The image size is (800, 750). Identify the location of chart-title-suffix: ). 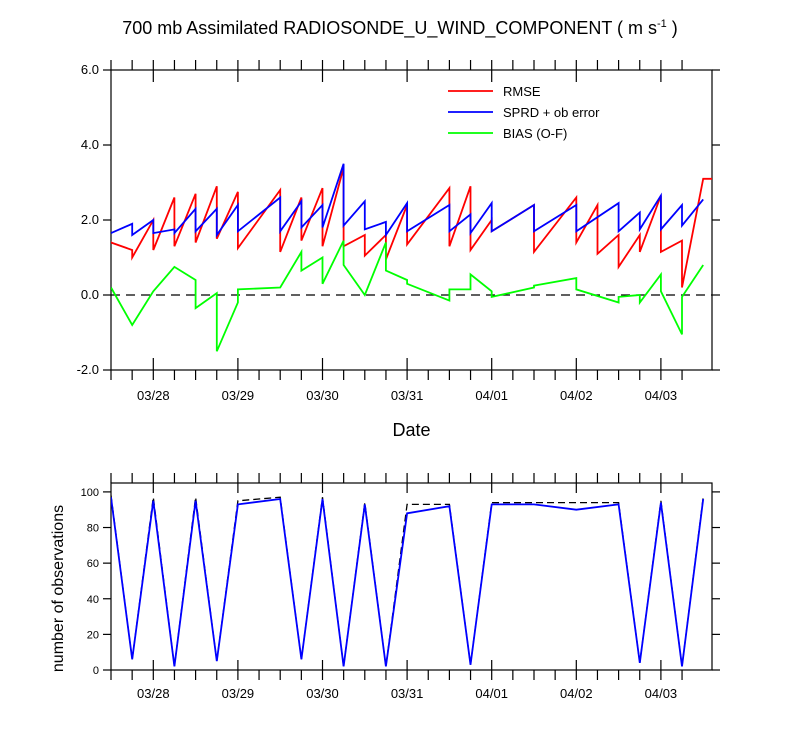
(672, 28).